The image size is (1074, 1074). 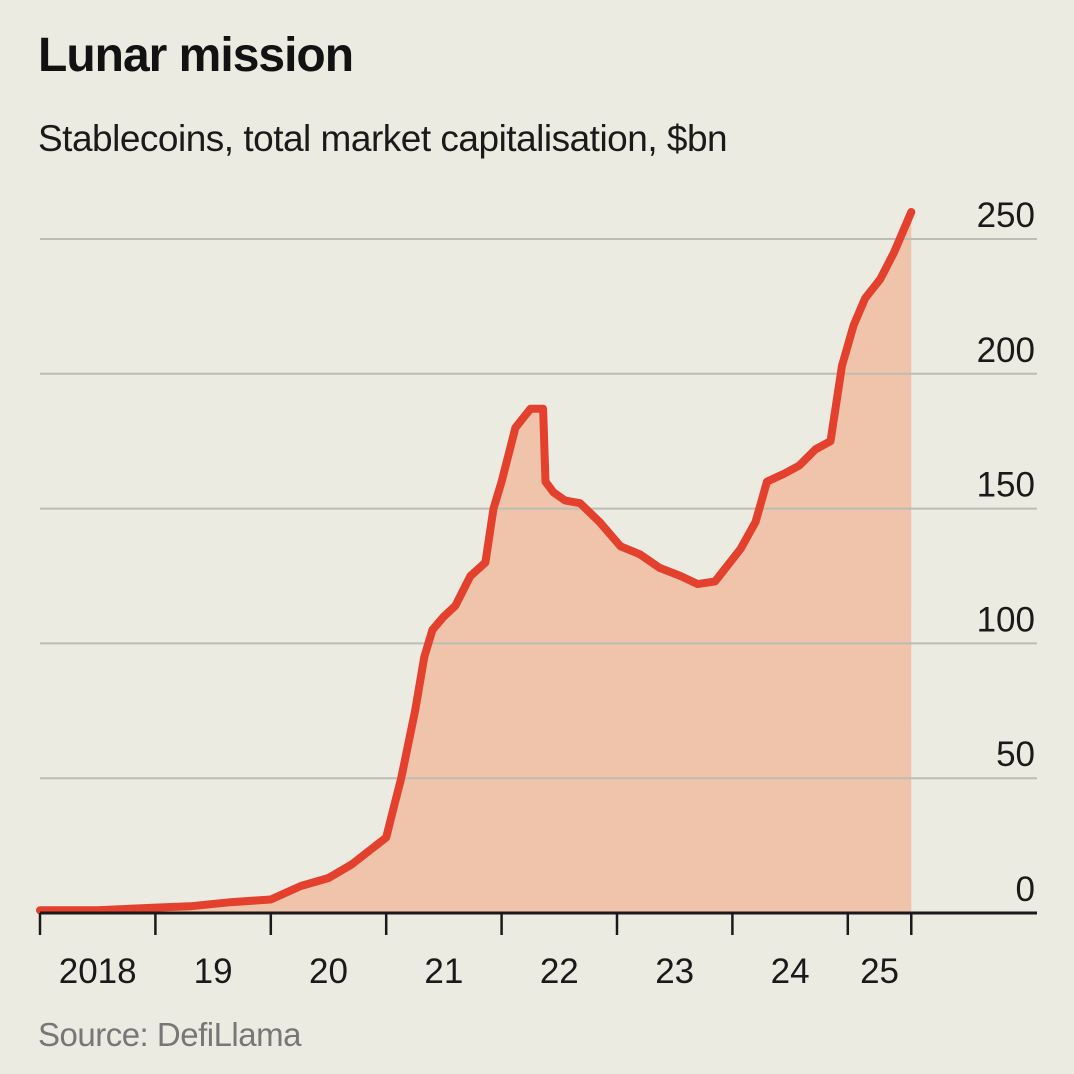 What do you see at coordinates (196, 55) in the screenshot?
I see `chart-title: Lunar mission` at bounding box center [196, 55].